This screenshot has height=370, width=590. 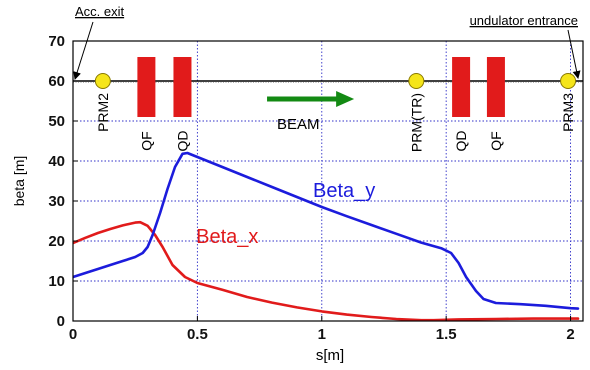 I want to click on series-label-beta_x: Beta_x, so click(x=227, y=237).